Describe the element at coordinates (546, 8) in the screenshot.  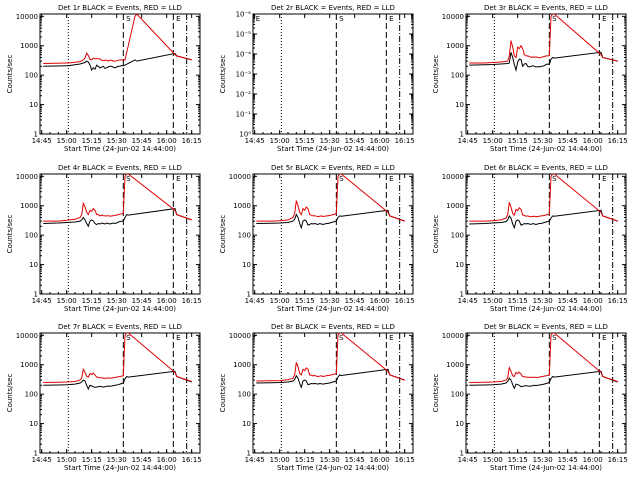
I see `panel-title: Det 3r BLACK = Events, RED = LLD` at that location.